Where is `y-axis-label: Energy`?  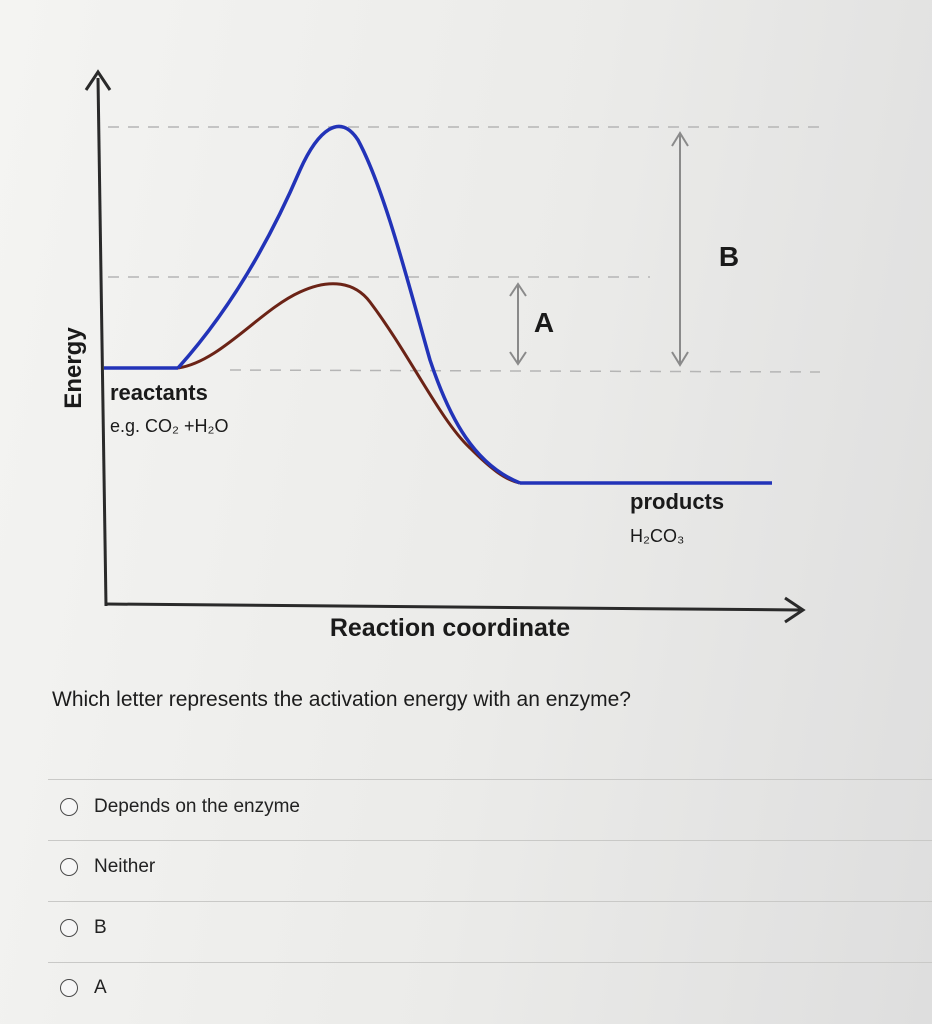
y-axis-label: Energy is located at coordinates (73, 368).